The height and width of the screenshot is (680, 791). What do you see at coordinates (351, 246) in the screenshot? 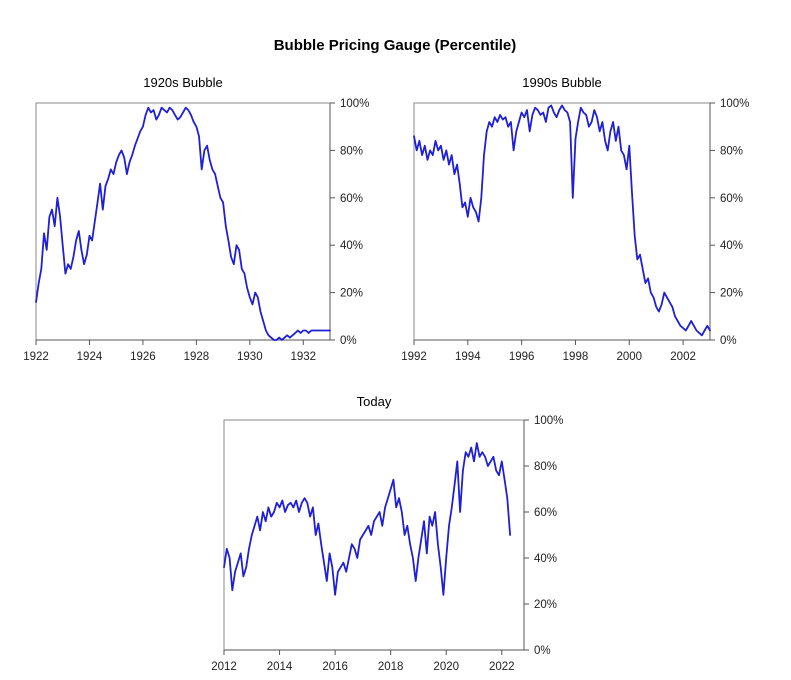
I see `chart-1920s-y-tick-label: 40%` at bounding box center [351, 246].